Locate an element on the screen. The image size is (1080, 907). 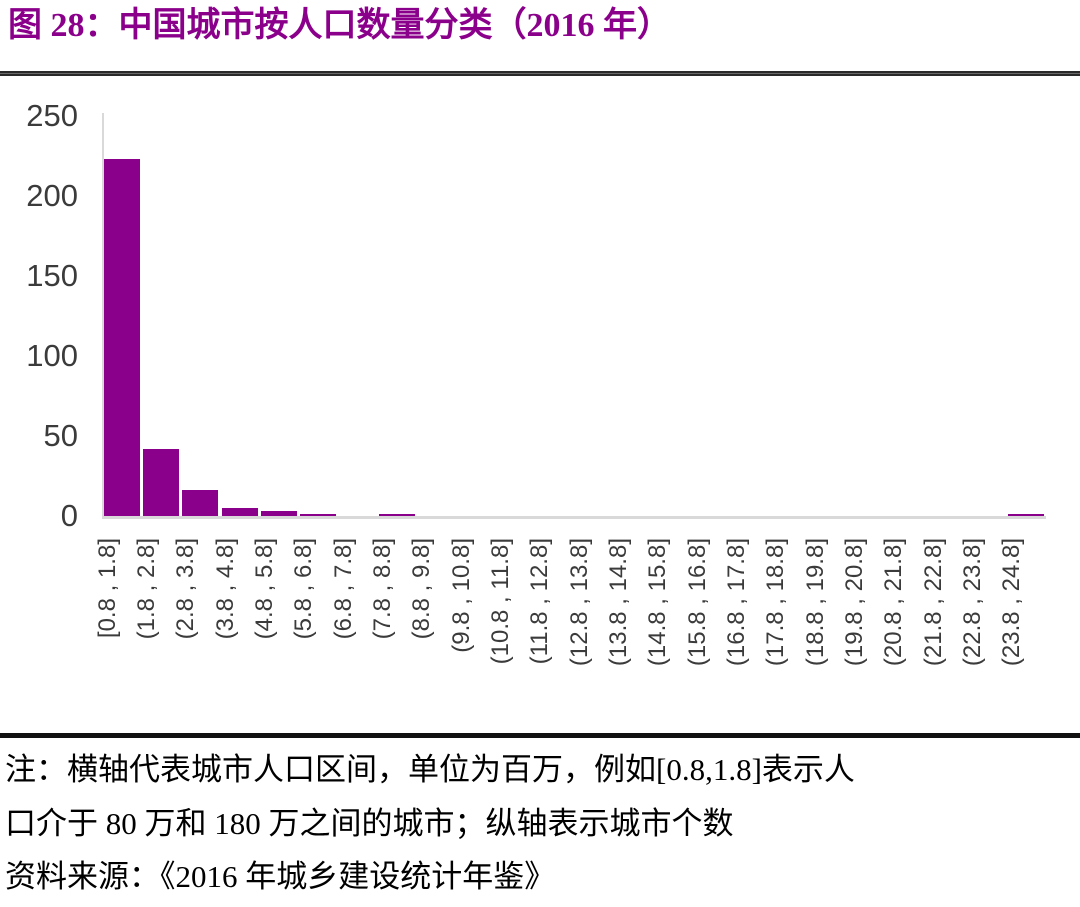
x-axis-label: (19.8 , 20.8] is located at coordinates (854, 602).